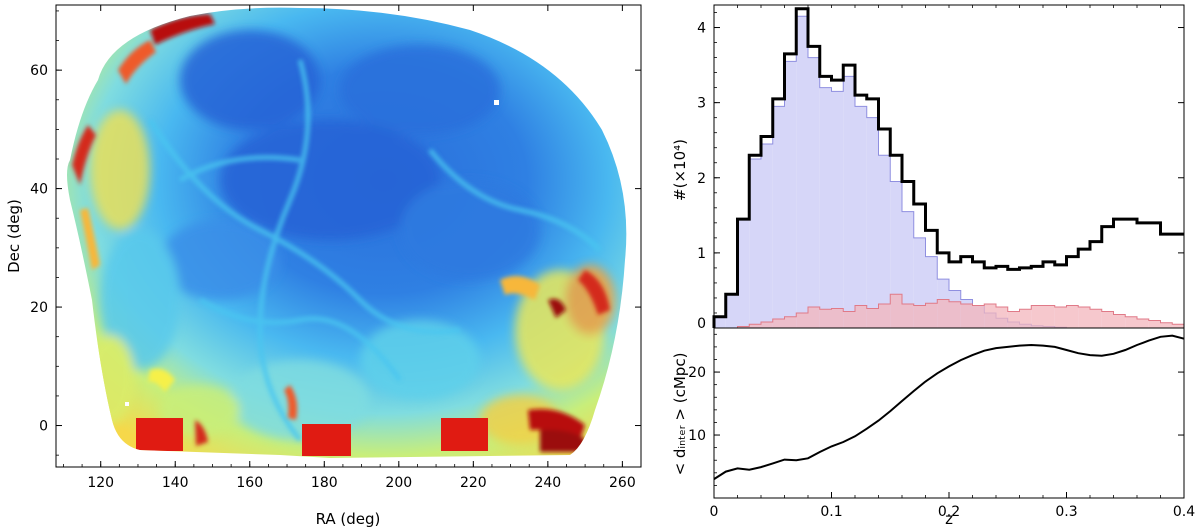 The width and height of the screenshot is (1200, 532). Describe the element at coordinates (100, 483) in the screenshot. I see `sky-x-tick-label: 120` at that location.